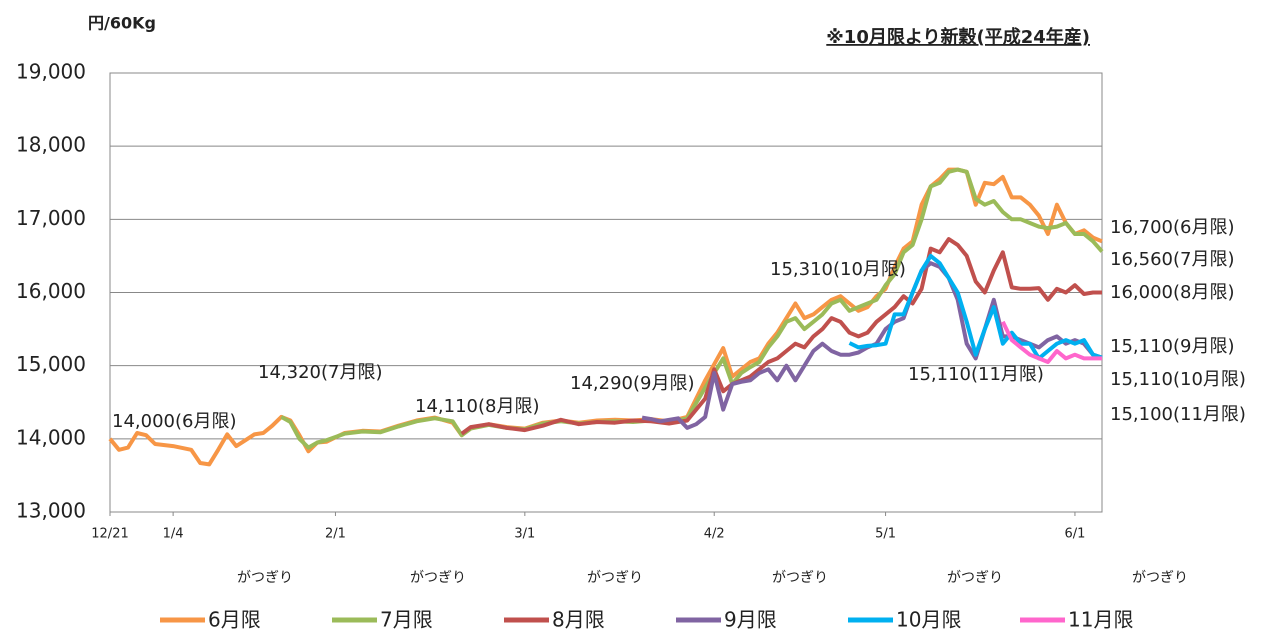 The width and height of the screenshot is (1266, 633). What do you see at coordinates (234, 620) in the screenshot?
I see `legend-label: 6月限` at bounding box center [234, 620].